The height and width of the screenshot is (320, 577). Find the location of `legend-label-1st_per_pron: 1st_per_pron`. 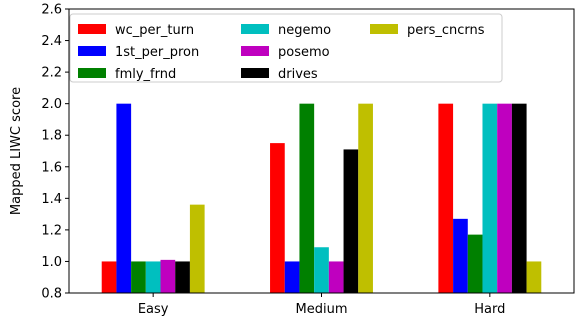

legend-label-1st_per_pron: 1st_per_pron is located at coordinates (157, 52).